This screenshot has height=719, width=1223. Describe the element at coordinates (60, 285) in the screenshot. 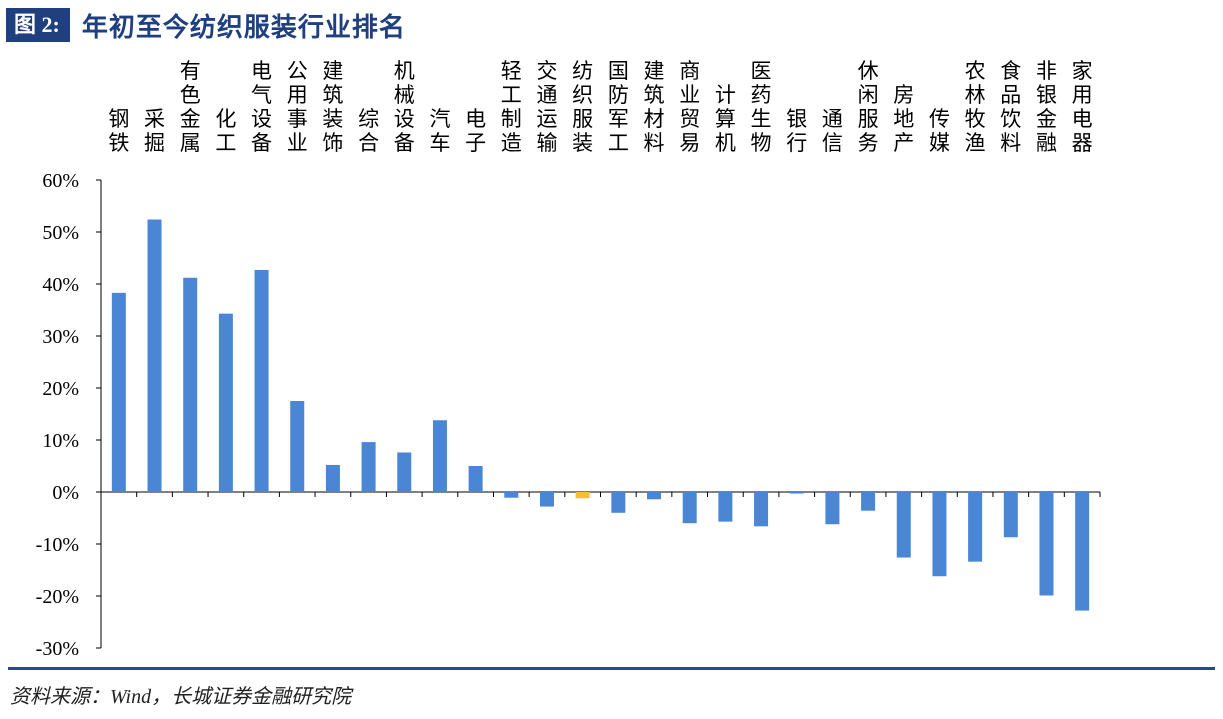

I see `y-tick-label: 40%` at that location.